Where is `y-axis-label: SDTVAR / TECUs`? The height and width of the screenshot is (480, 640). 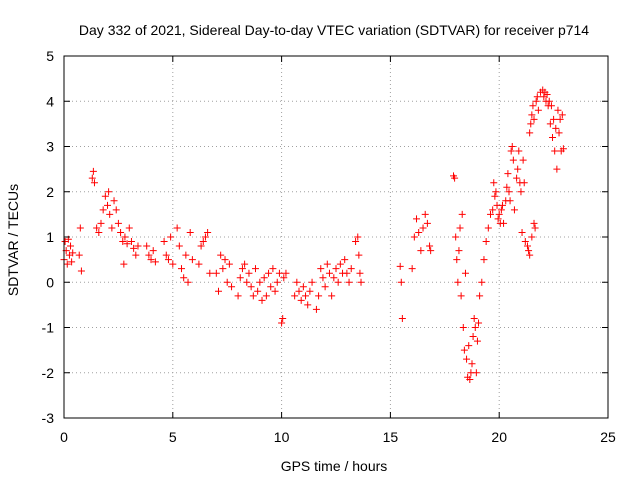 y-axis-label: SDTVAR / TECUs is located at coordinates (13, 240).